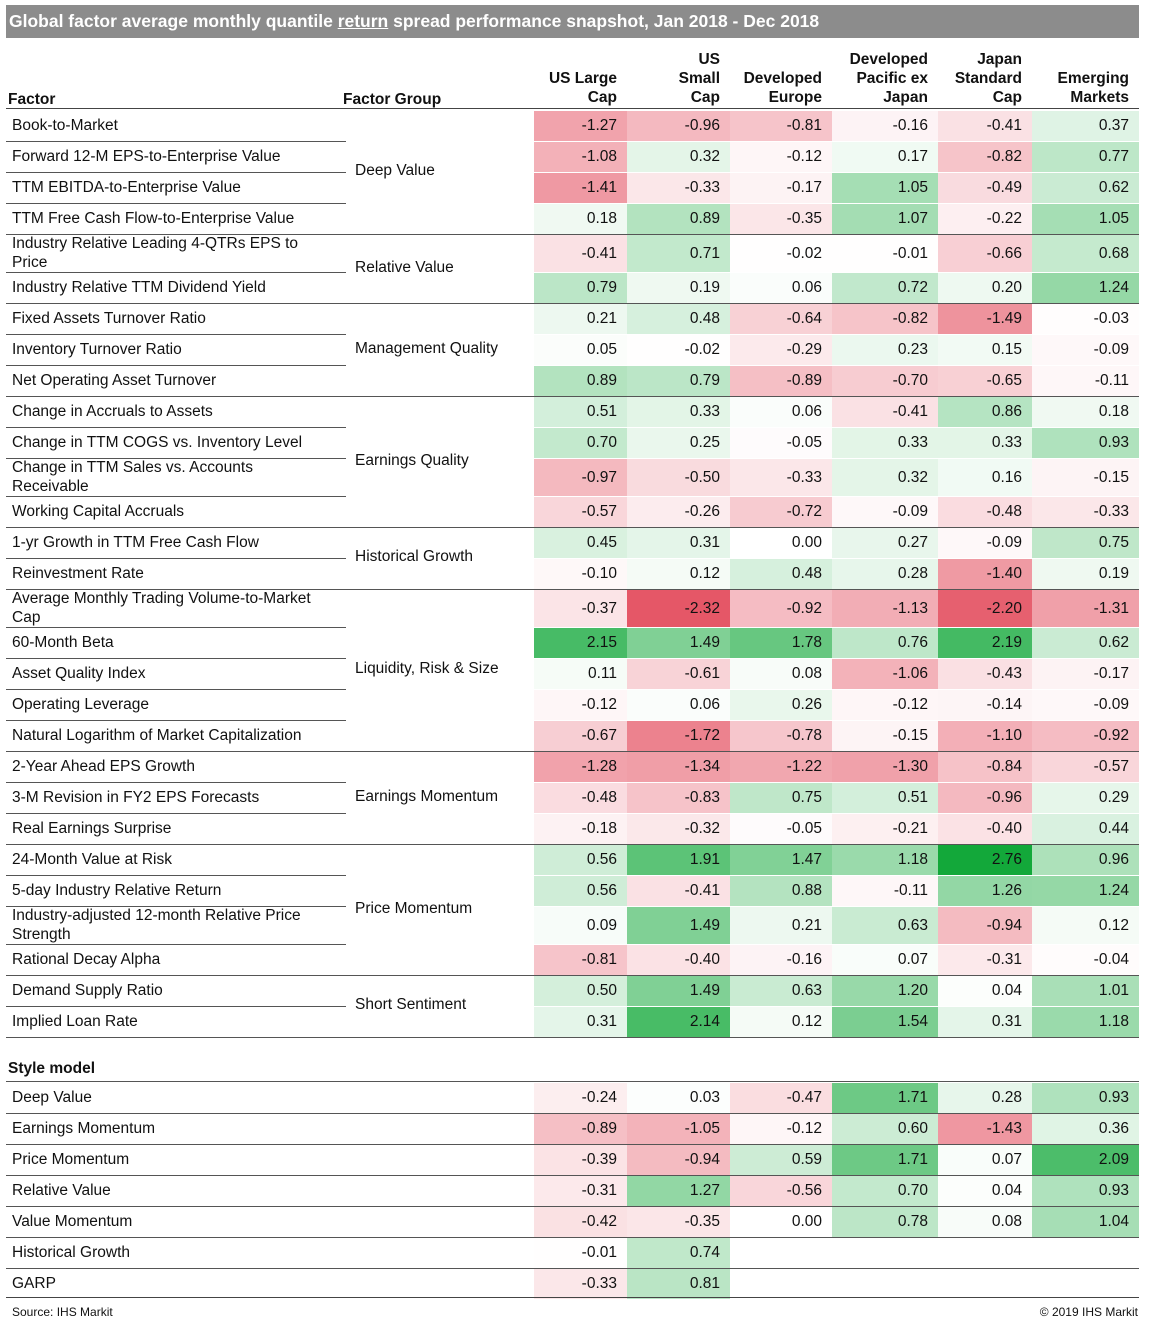  What do you see at coordinates (139, 287) in the screenshot?
I see `factor-name: Industry Relative TTM Dividend Yield` at bounding box center [139, 287].